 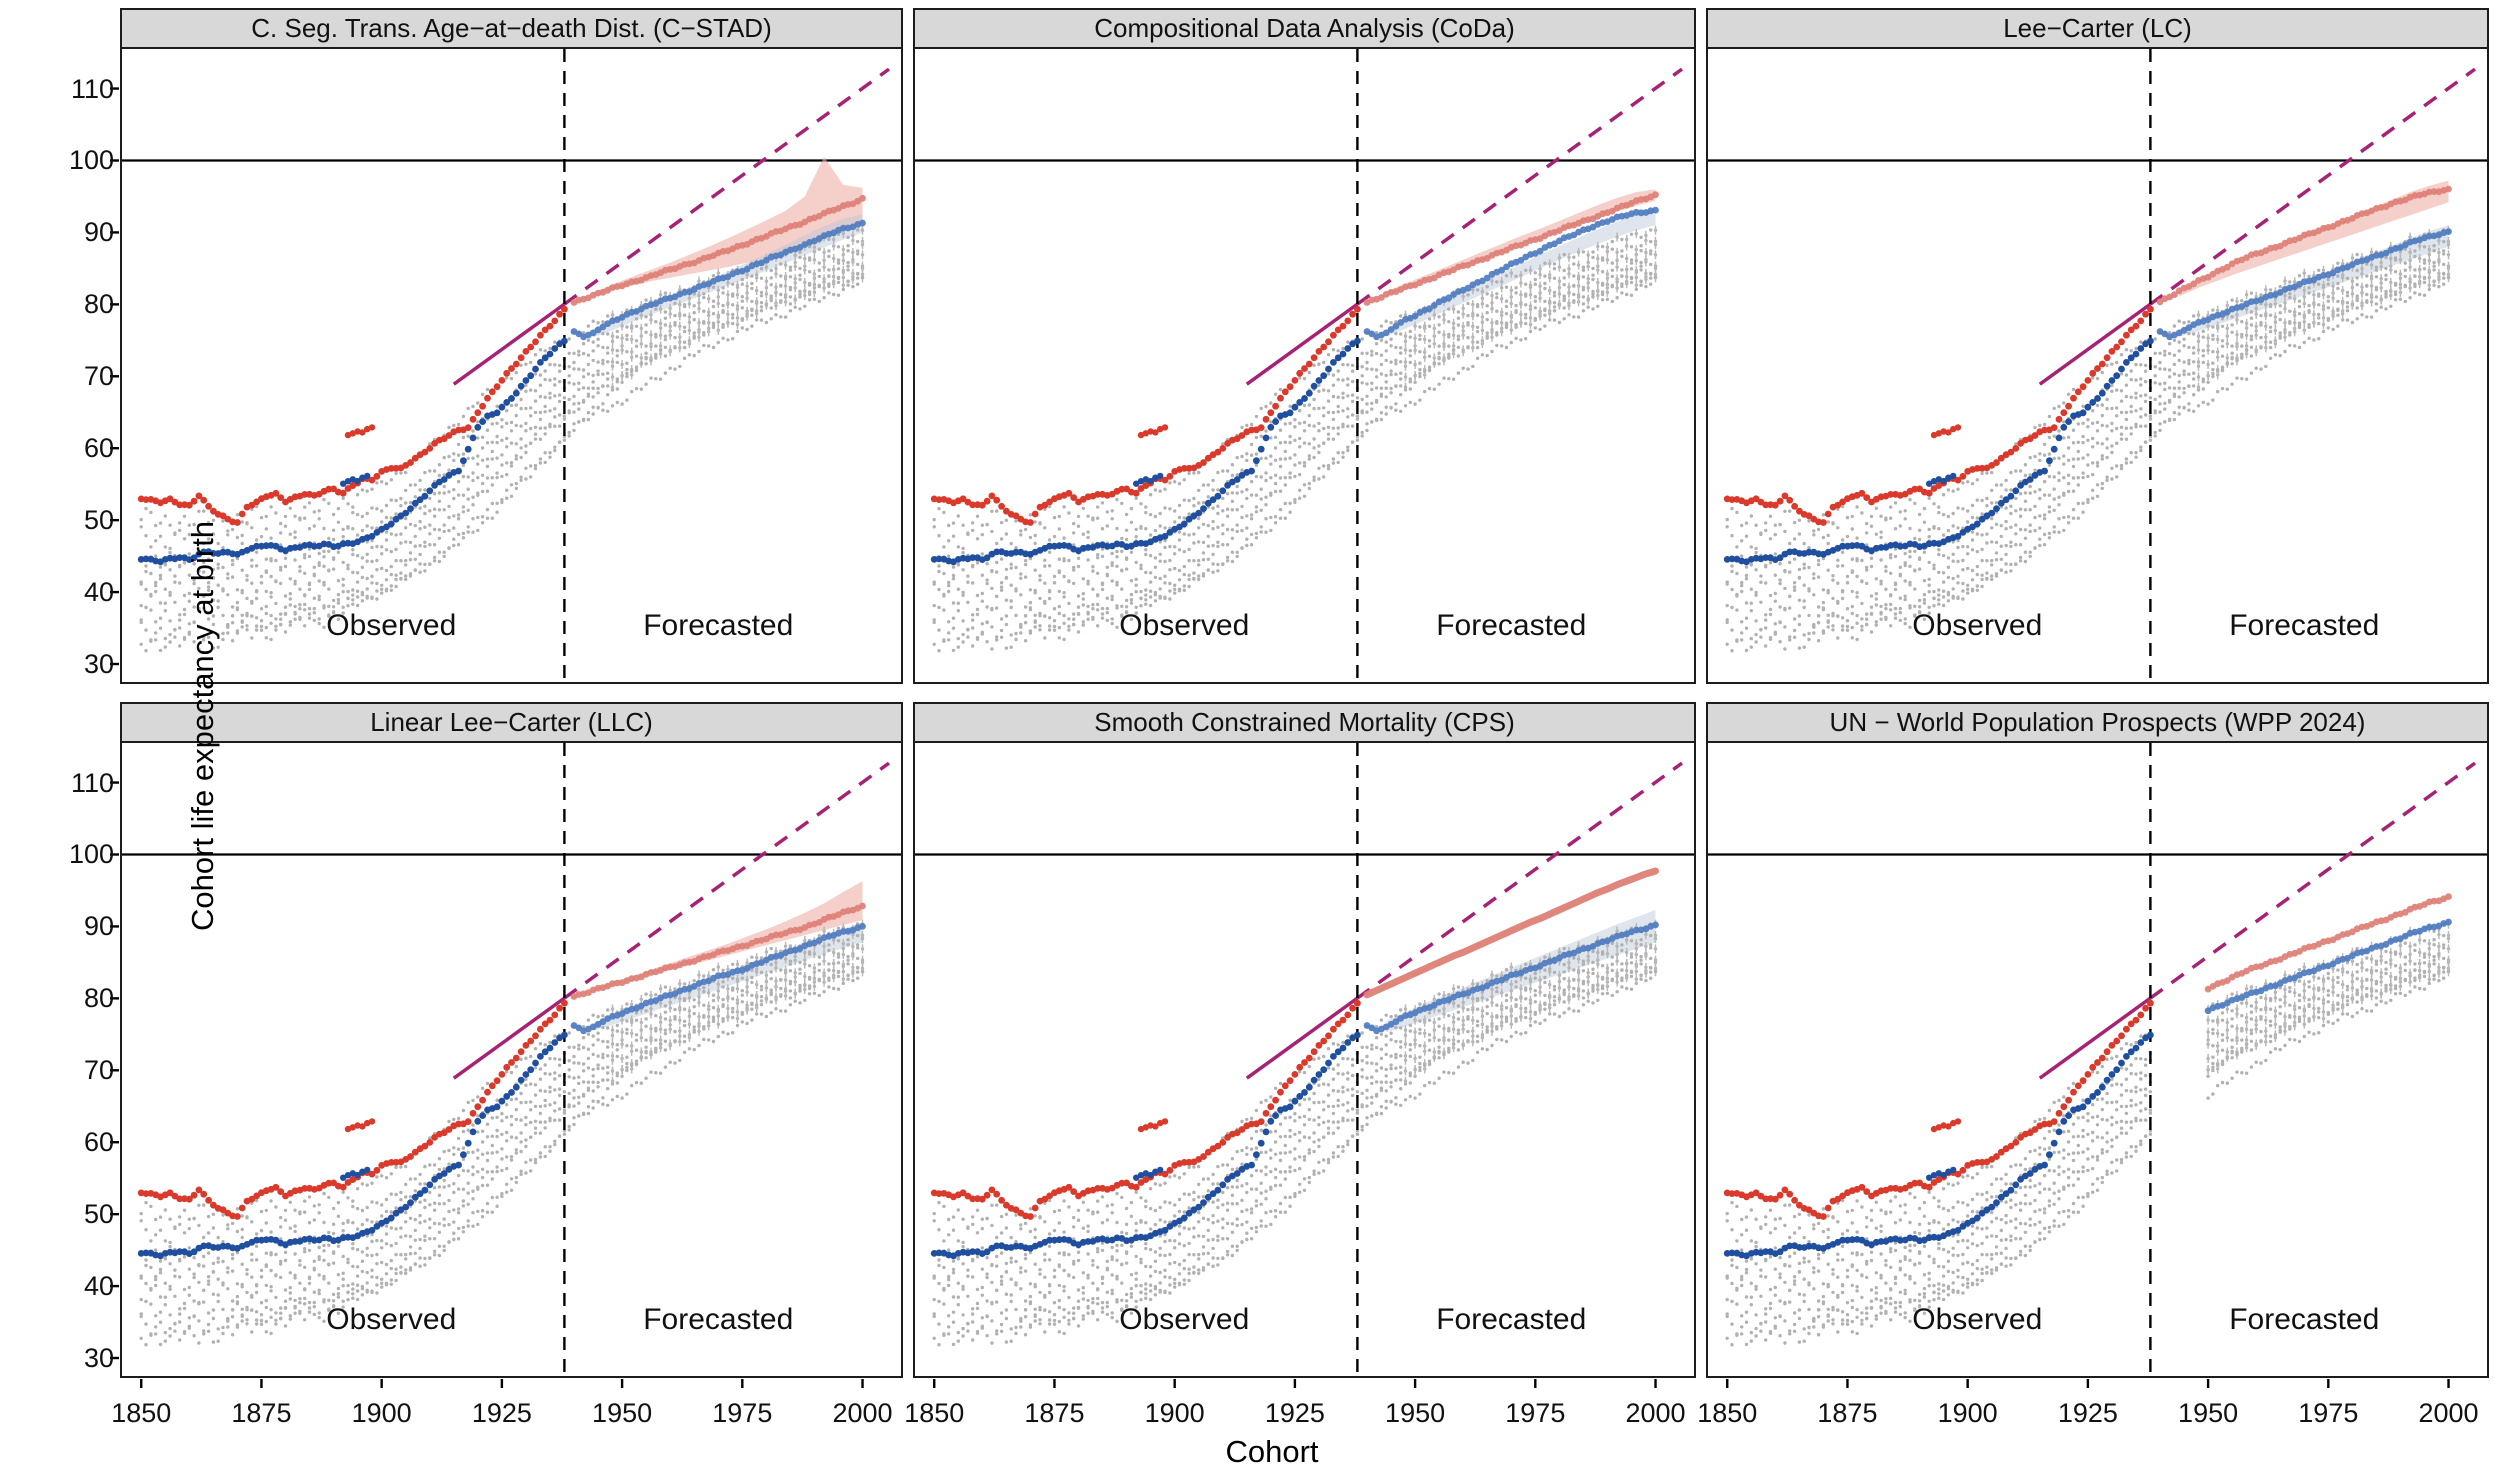 I want to click on facet-plot-lc: Observed Forecasted, so click(x=2097, y=365).